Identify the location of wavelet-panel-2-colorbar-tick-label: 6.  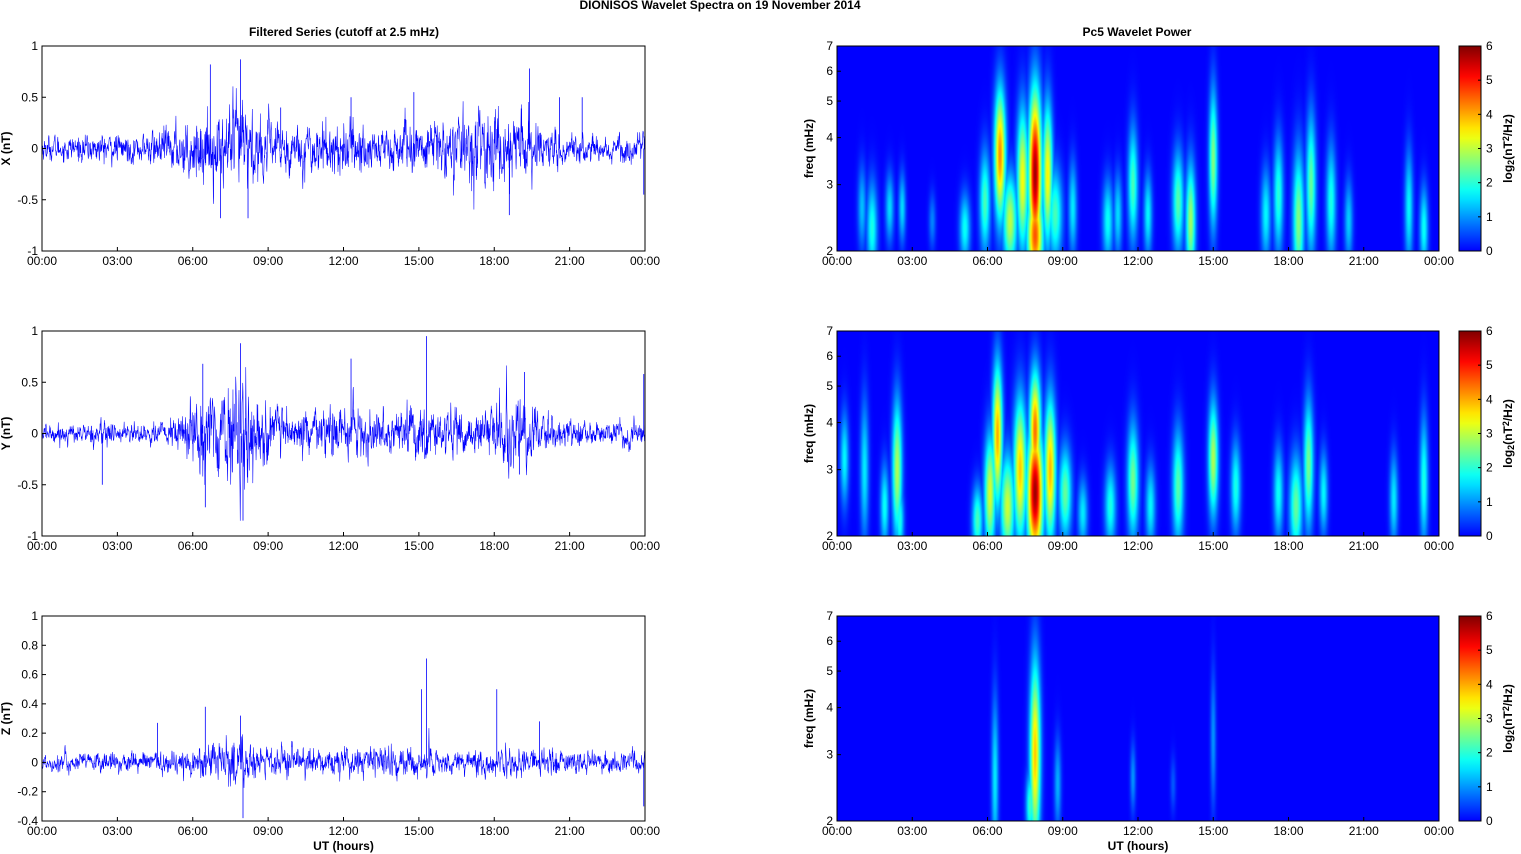
(1489, 331).